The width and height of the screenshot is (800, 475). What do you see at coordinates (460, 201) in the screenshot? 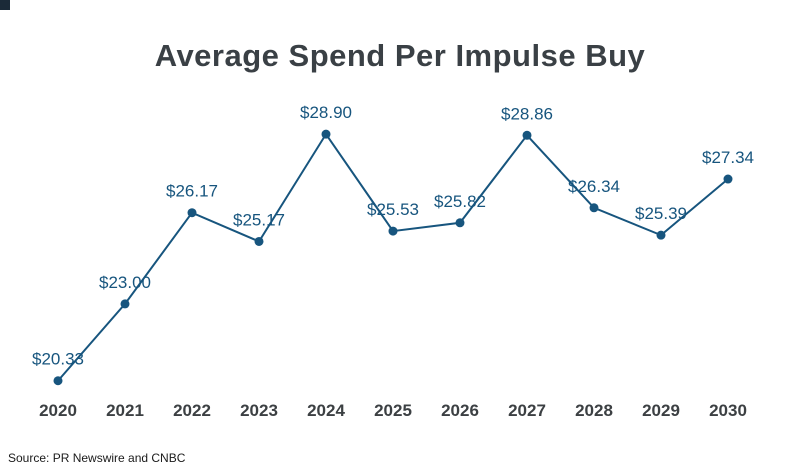
I see `value-label: $25.82` at bounding box center [460, 201].